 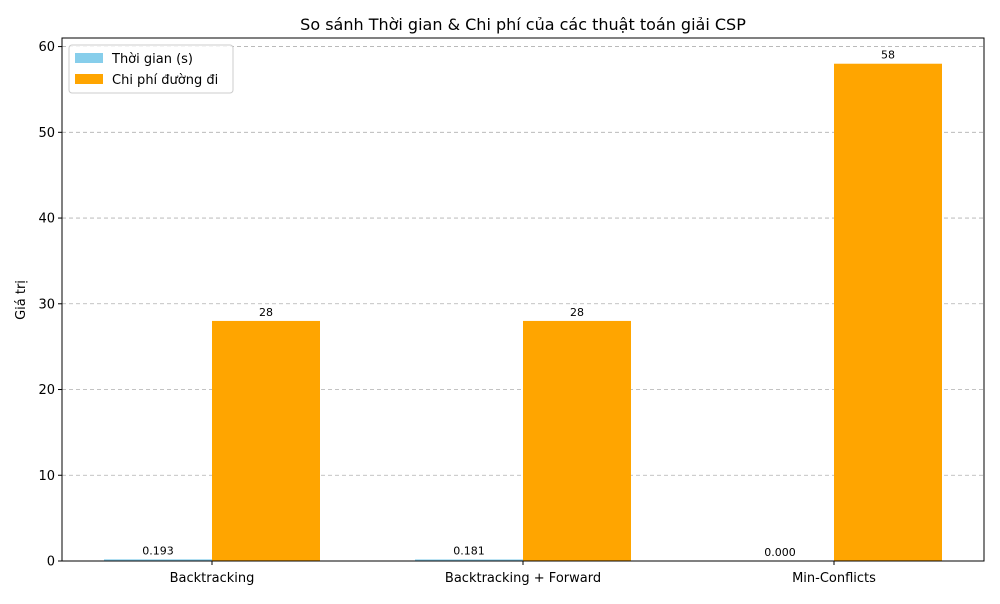 I want to click on bar-value-label: 0.000, so click(x=780, y=552).